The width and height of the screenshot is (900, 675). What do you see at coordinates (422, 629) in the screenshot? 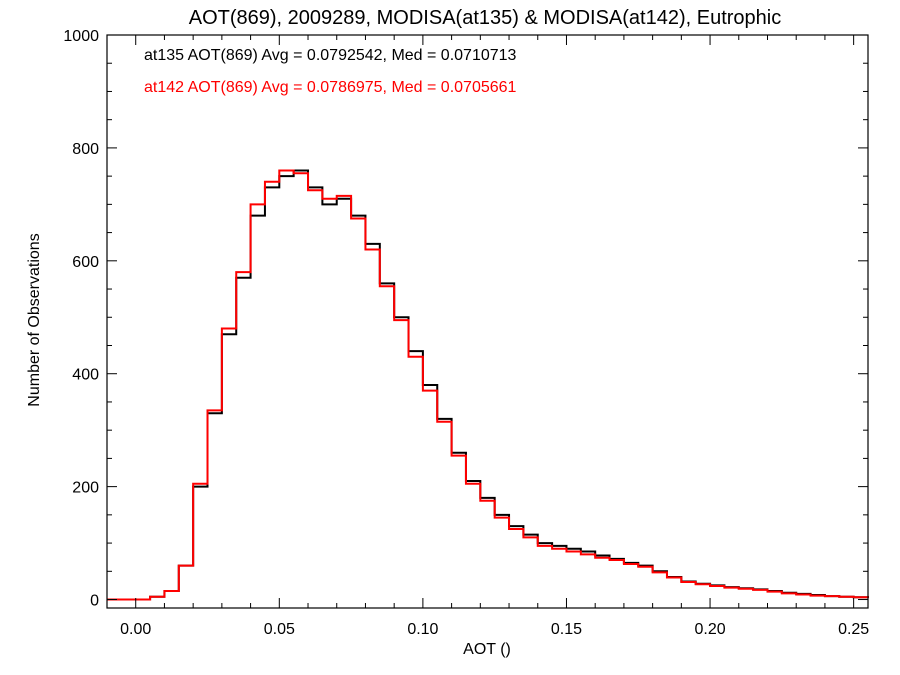
I see `x-tick-label: 0.10` at bounding box center [422, 629].